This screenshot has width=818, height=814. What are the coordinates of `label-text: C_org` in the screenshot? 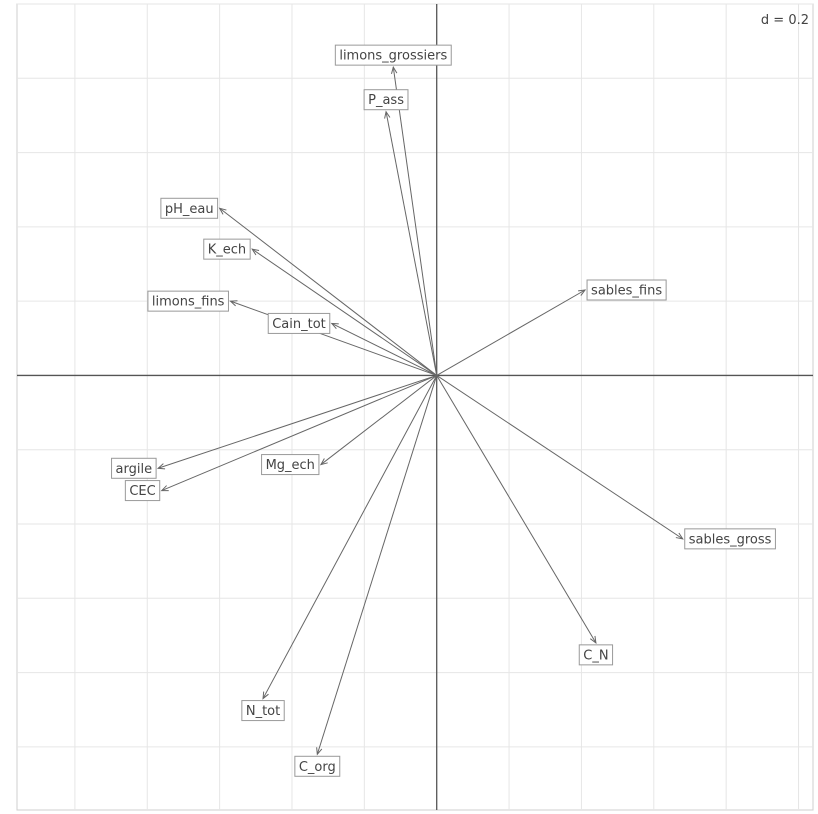 It's located at (317, 767).